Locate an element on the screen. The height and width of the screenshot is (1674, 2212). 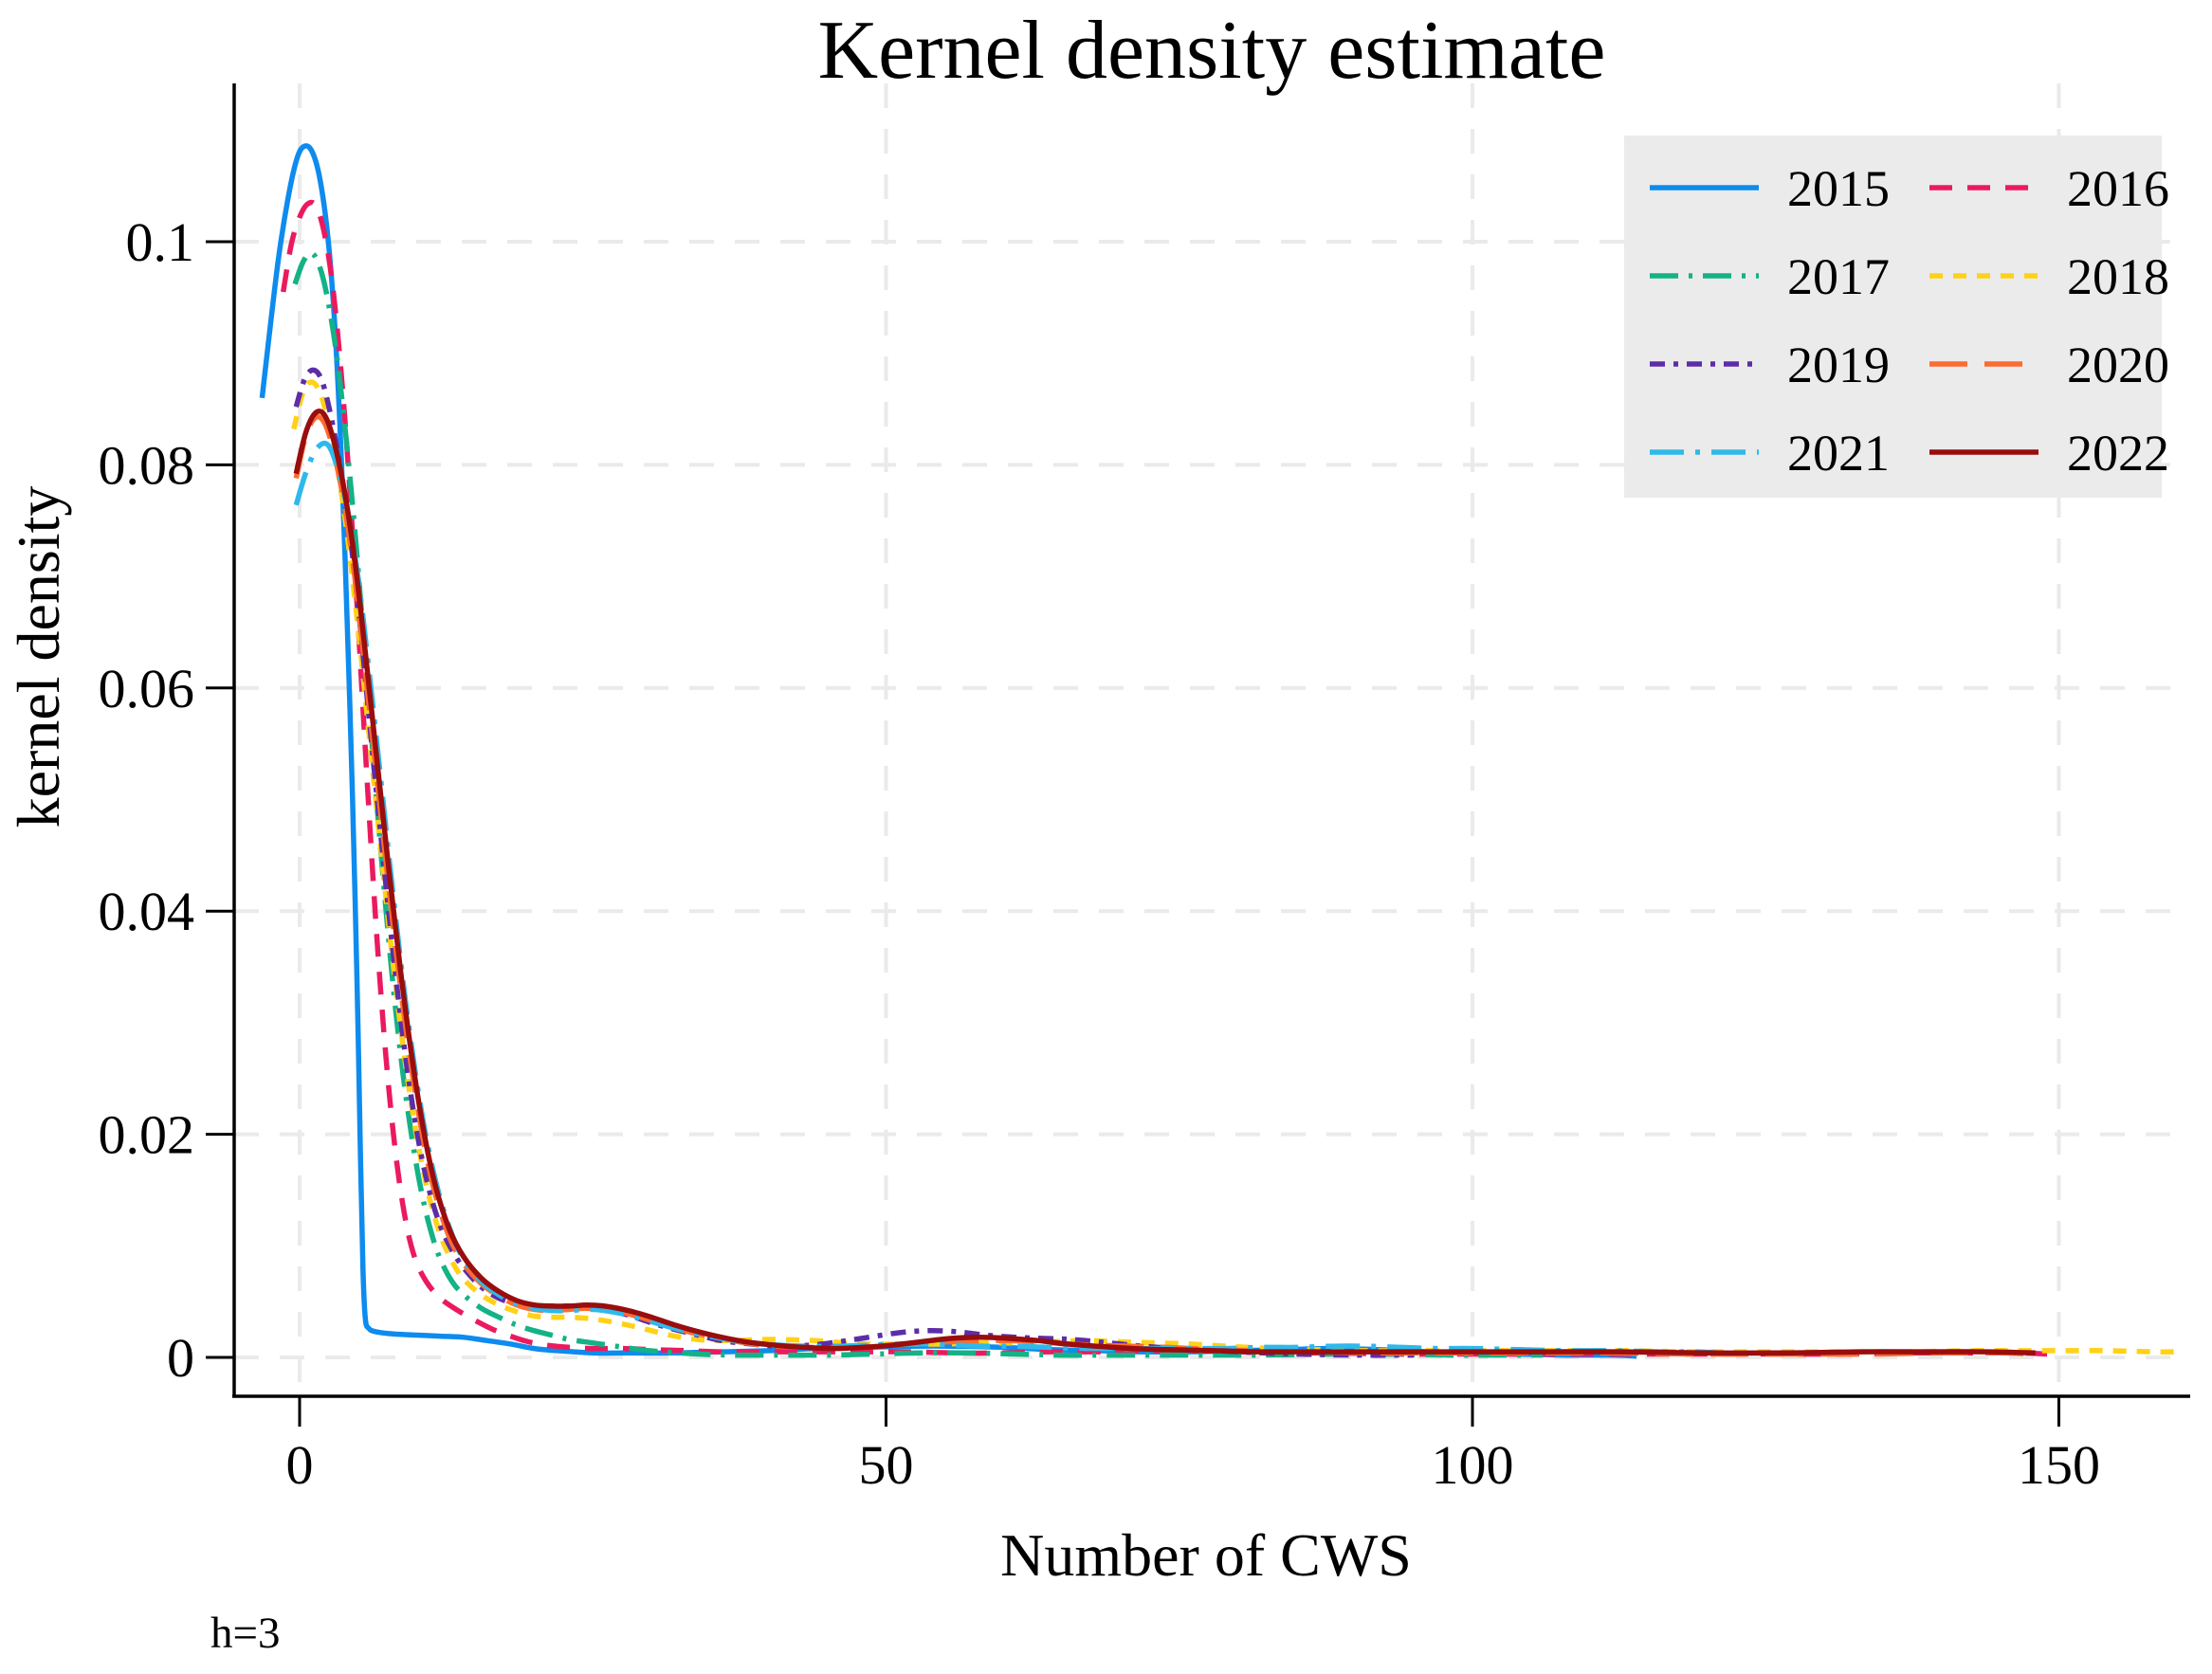
y-tick-label-0.08: 0.08 is located at coordinates (147, 465).